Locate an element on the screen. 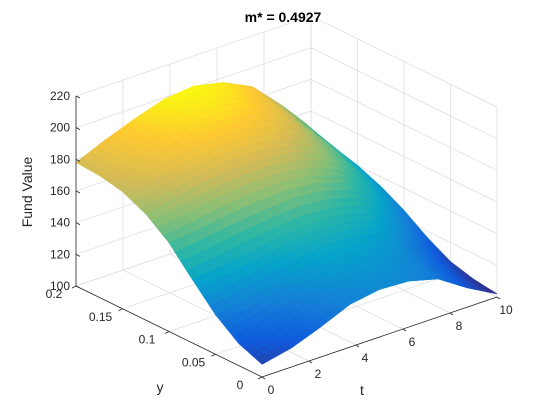 The height and width of the screenshot is (420, 560). x-tick-label: 2 is located at coordinates (318, 374).